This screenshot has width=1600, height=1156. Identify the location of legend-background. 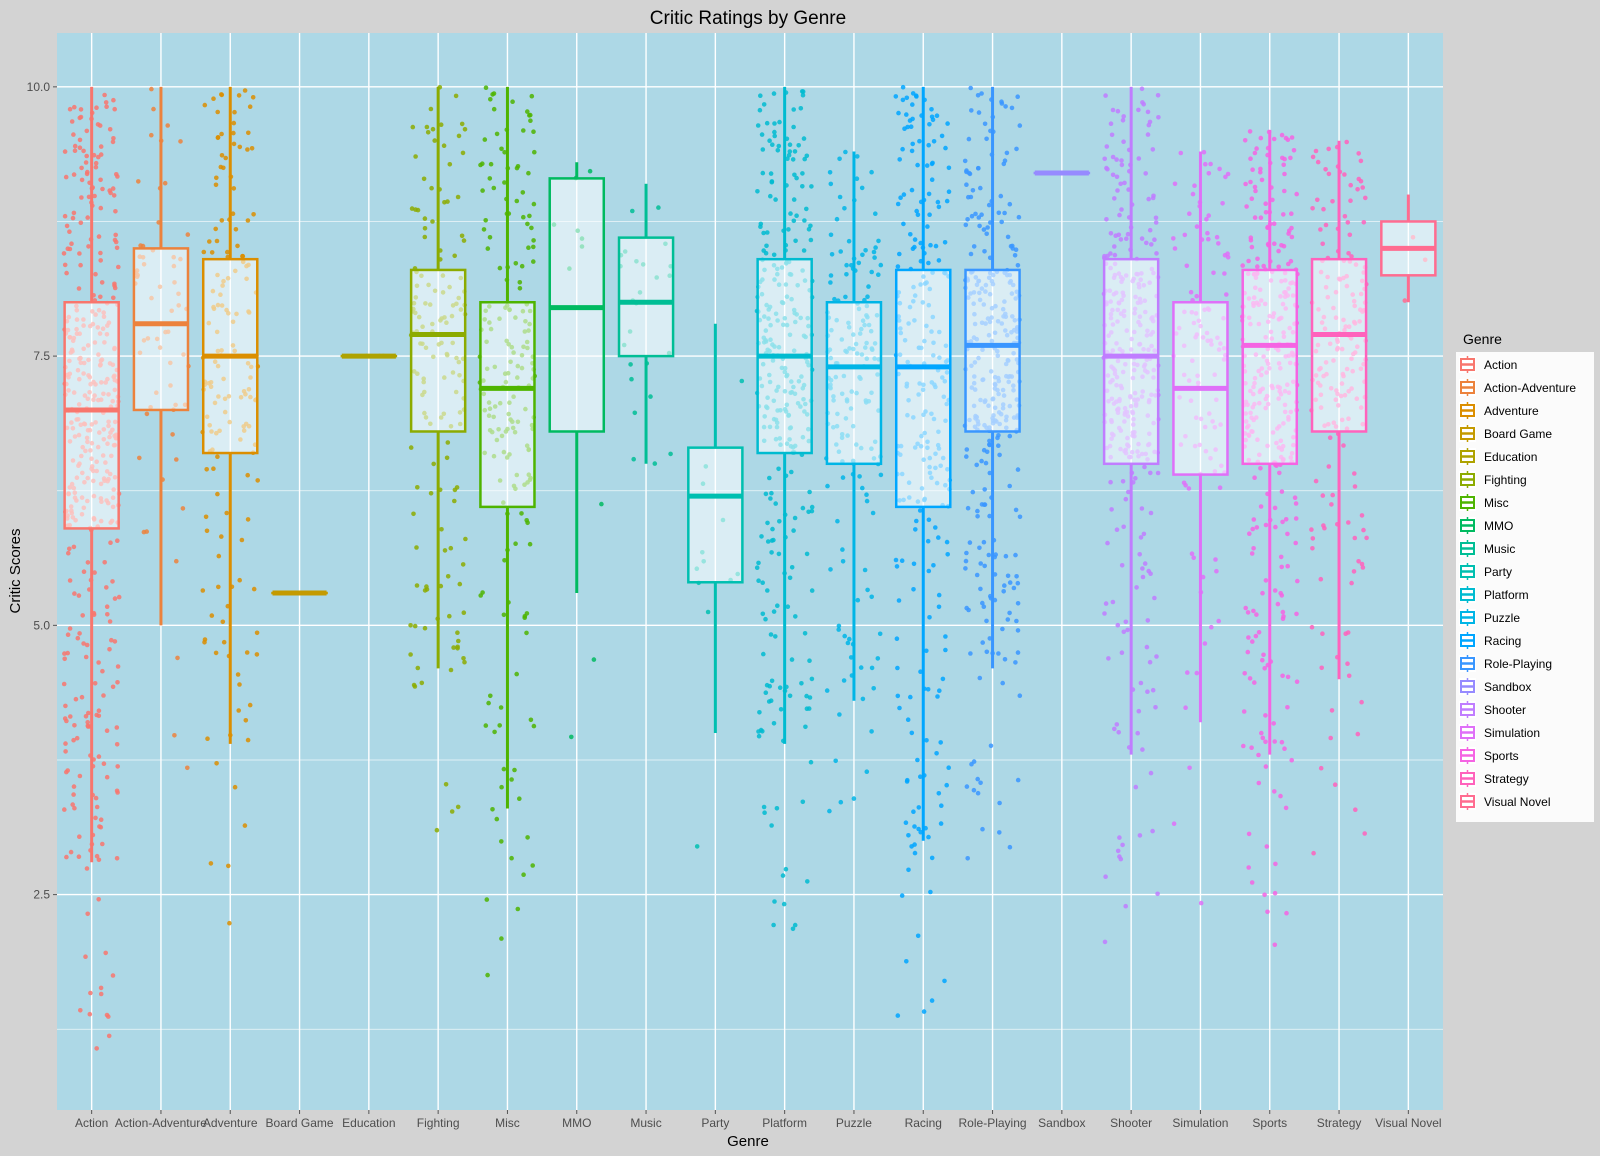
(1525, 587).